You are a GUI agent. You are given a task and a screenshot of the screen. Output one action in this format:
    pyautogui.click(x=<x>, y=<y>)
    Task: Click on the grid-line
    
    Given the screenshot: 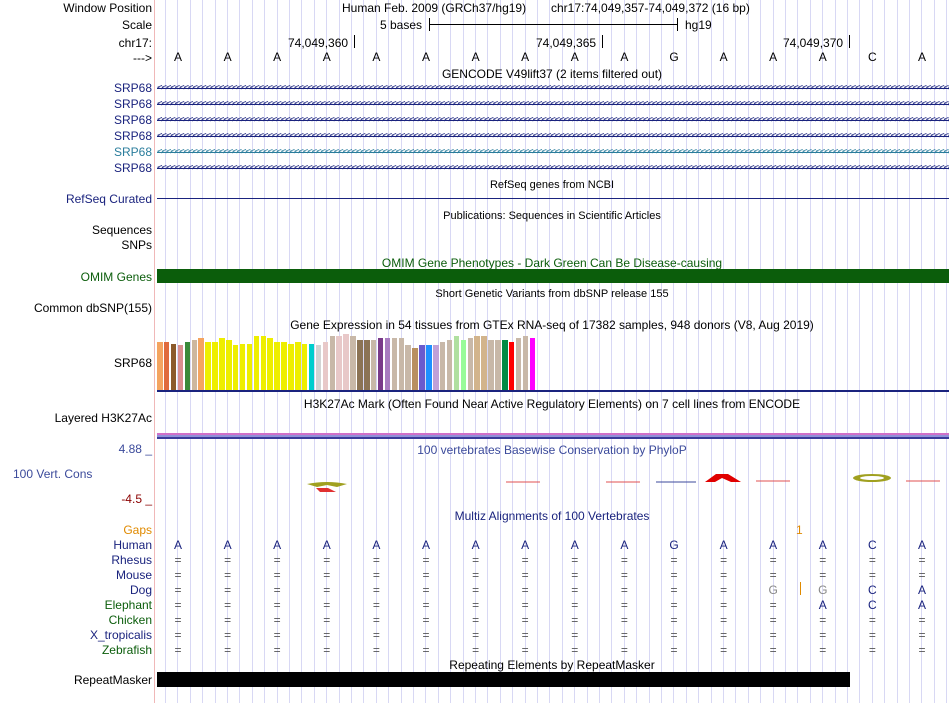 What is the action you would take?
    pyautogui.click(x=562, y=351)
    